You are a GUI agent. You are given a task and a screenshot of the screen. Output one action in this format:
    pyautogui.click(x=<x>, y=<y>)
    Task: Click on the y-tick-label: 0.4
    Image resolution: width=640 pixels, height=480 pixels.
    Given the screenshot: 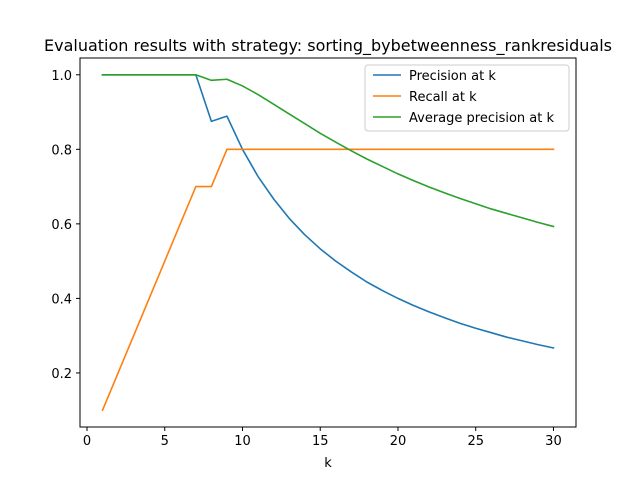 What is the action you would take?
    pyautogui.click(x=61, y=299)
    